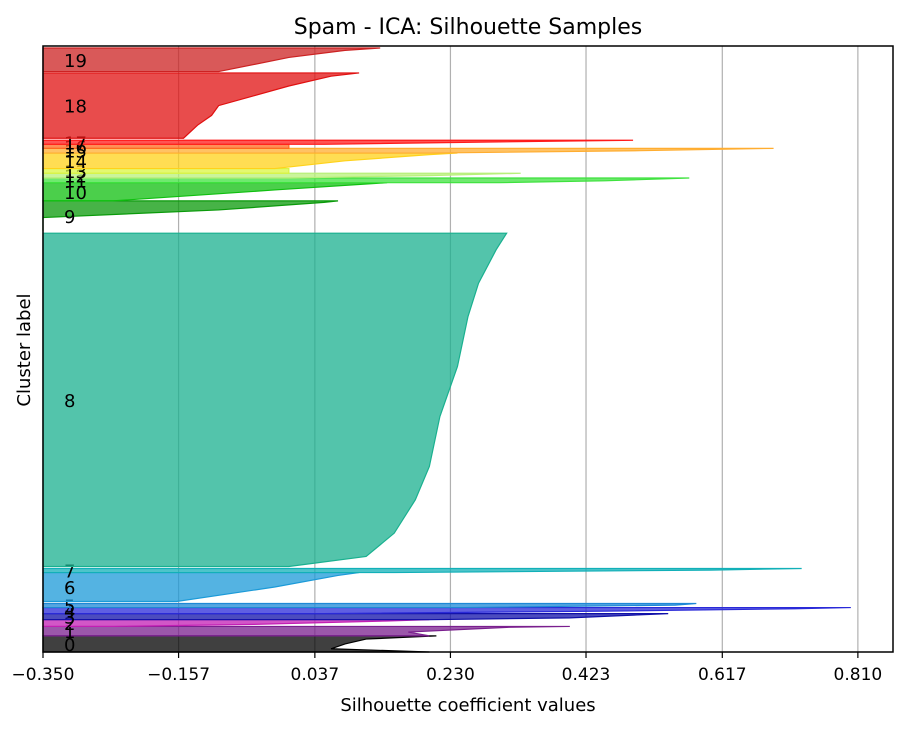 Image resolution: width=912 pixels, height=730 pixels. I want to click on x-tick-label: 0.037, so click(315, 675).